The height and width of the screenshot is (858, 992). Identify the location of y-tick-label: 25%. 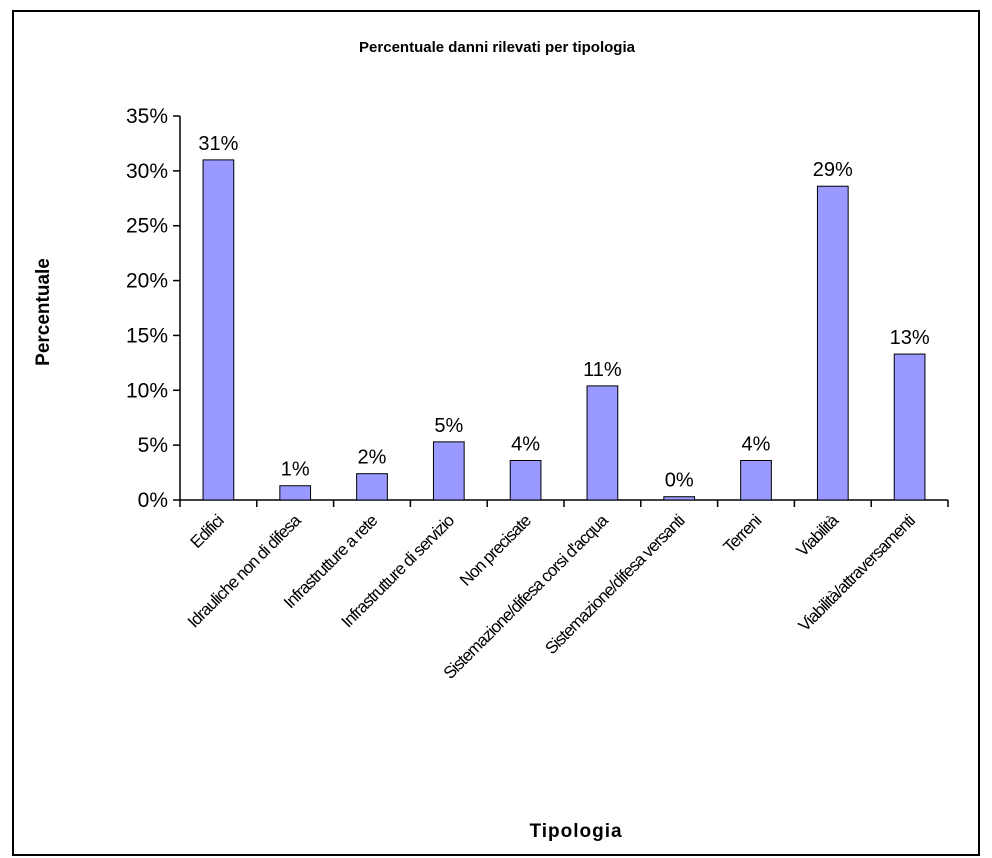
(147, 226).